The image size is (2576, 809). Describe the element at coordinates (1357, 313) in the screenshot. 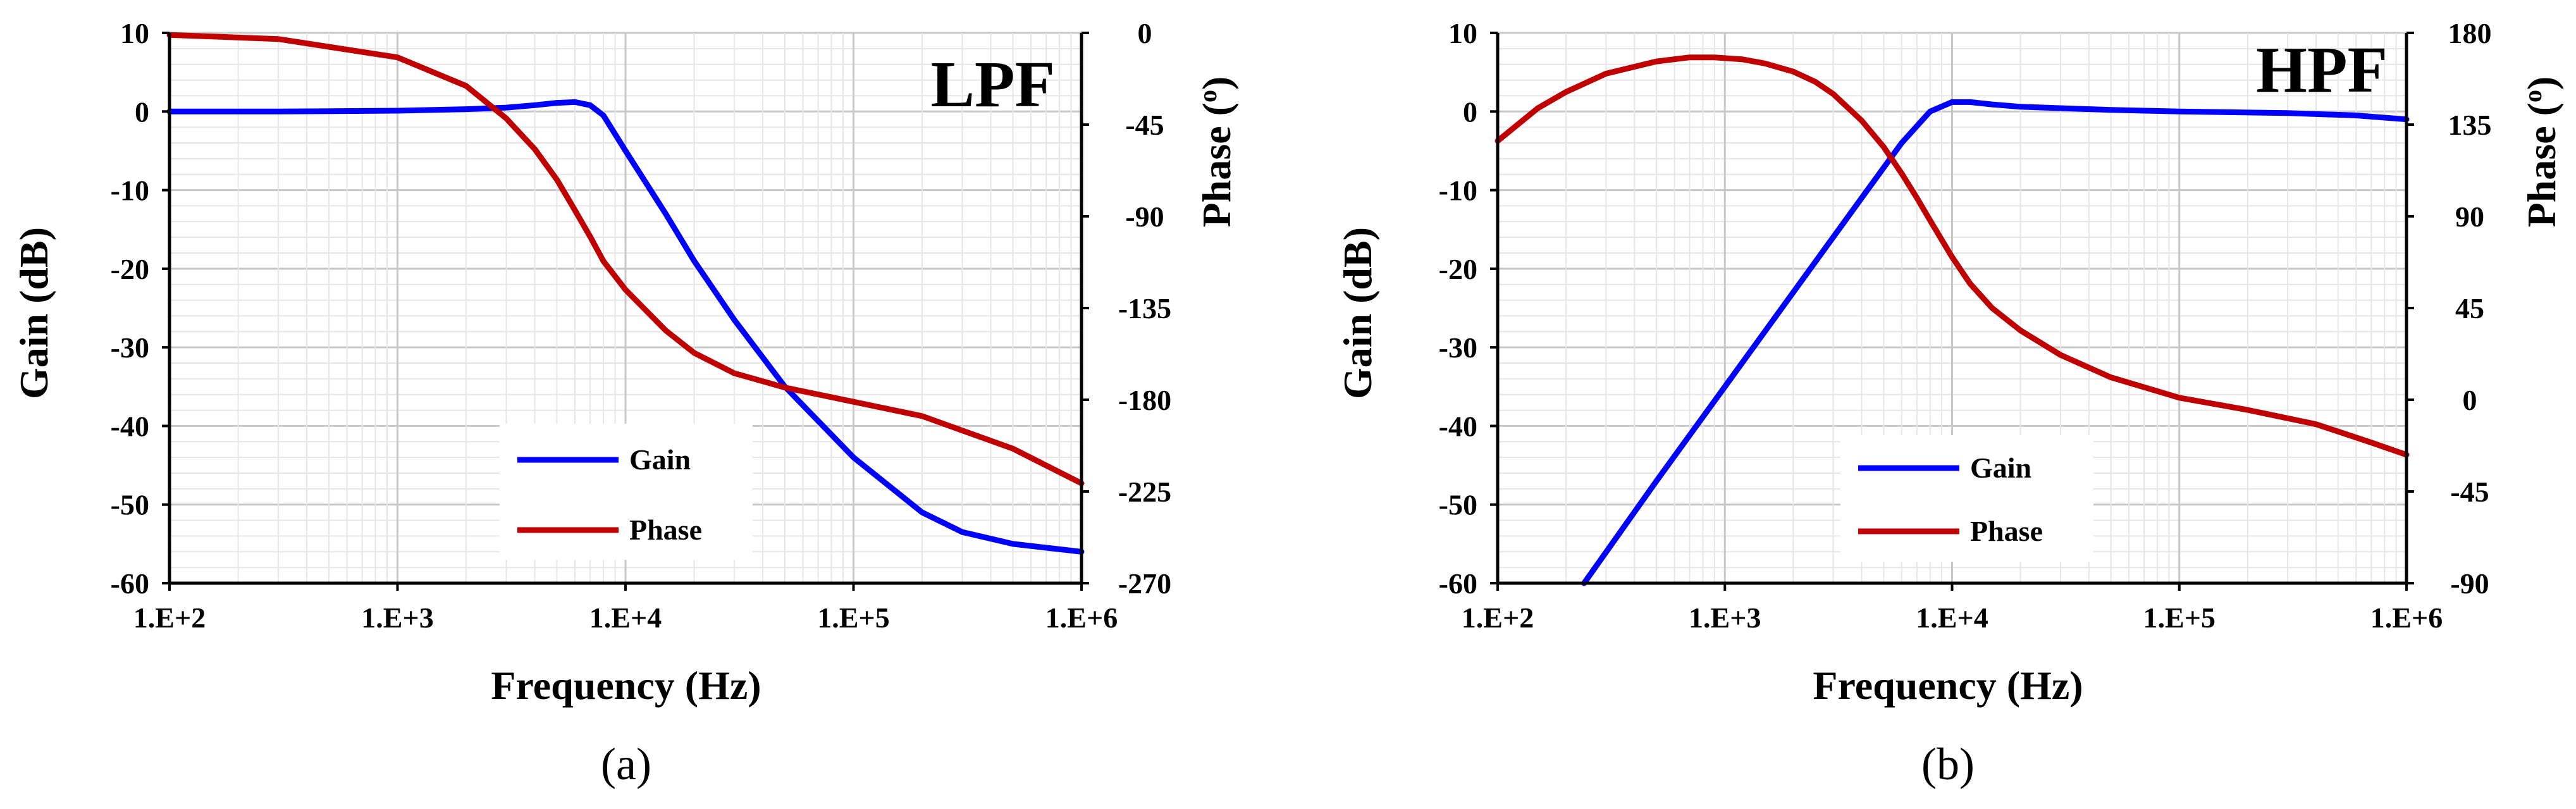

I see `y-axis-title-b: Gain (dB)` at that location.